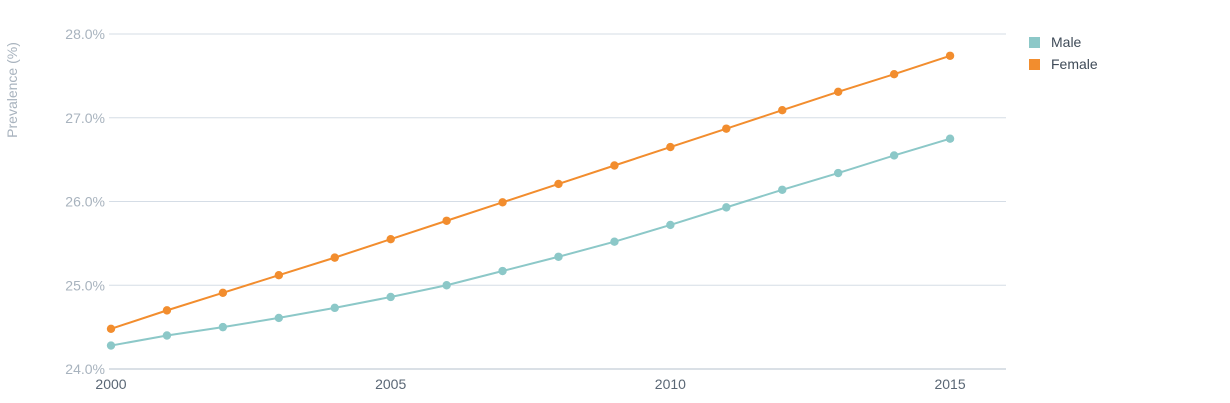  I want to click on y-axis: 24.0% 25.0% 26.0% 27.0% 28.0%, so click(85, 201).